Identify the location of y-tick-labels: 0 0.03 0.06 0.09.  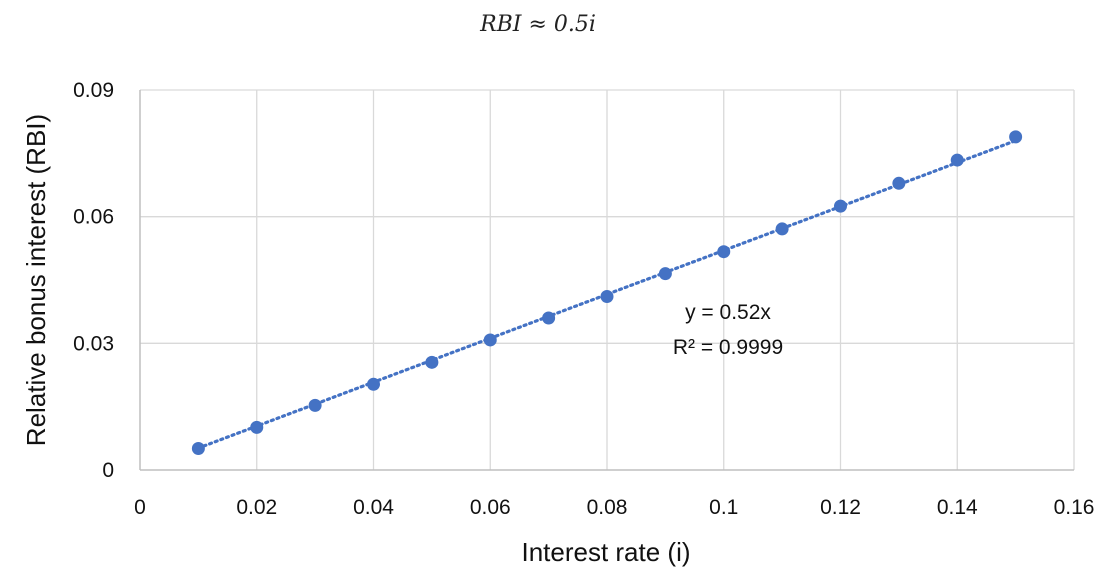
(93, 280).